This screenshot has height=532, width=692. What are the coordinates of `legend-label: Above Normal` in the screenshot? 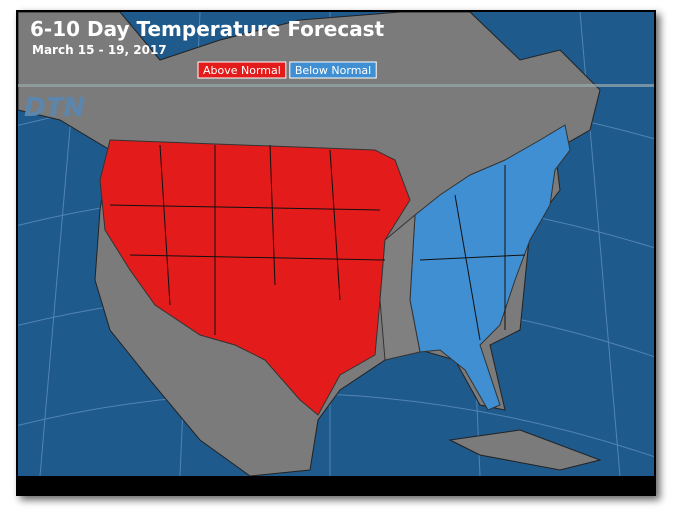 It's located at (242, 70).